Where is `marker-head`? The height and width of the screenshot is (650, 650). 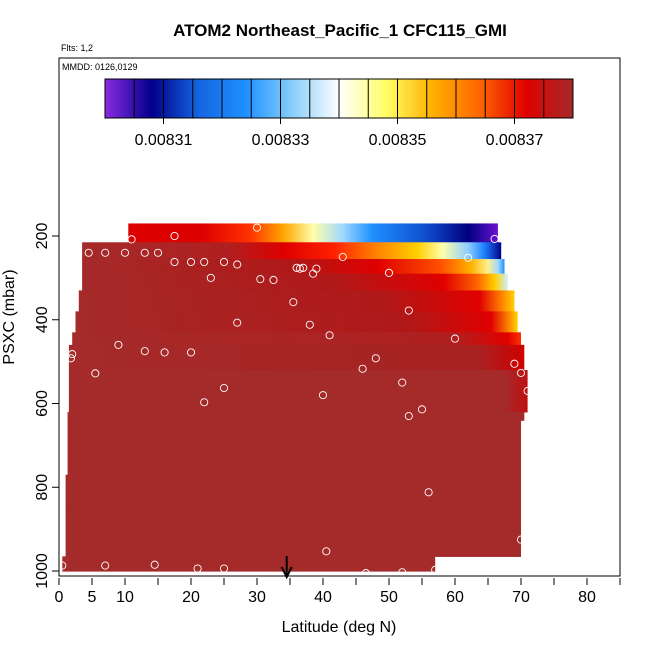 marker-head is located at coordinates (286, 573).